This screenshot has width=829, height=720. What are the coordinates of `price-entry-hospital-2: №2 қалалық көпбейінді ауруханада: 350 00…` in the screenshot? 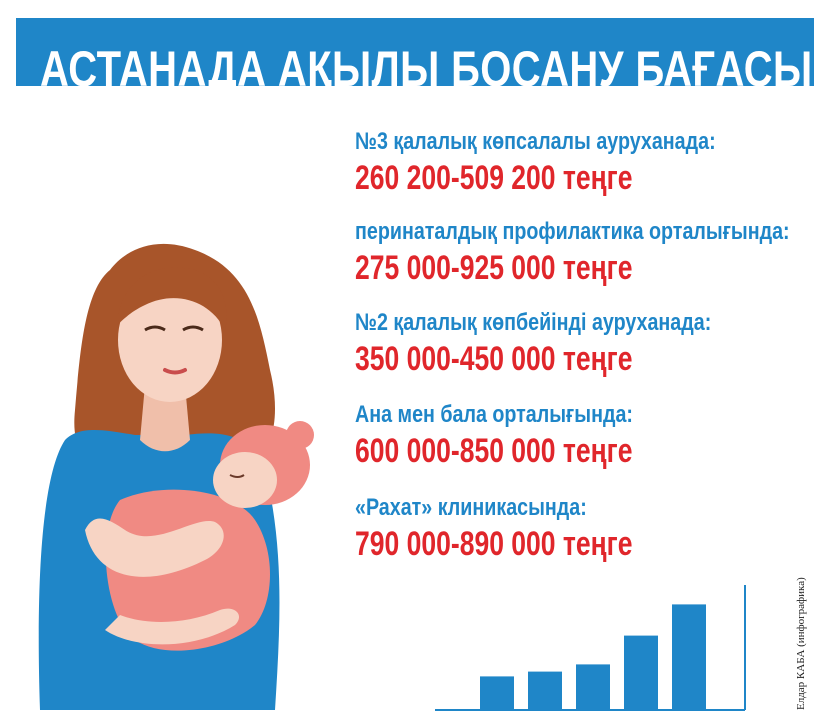 It's located at (572, 343).